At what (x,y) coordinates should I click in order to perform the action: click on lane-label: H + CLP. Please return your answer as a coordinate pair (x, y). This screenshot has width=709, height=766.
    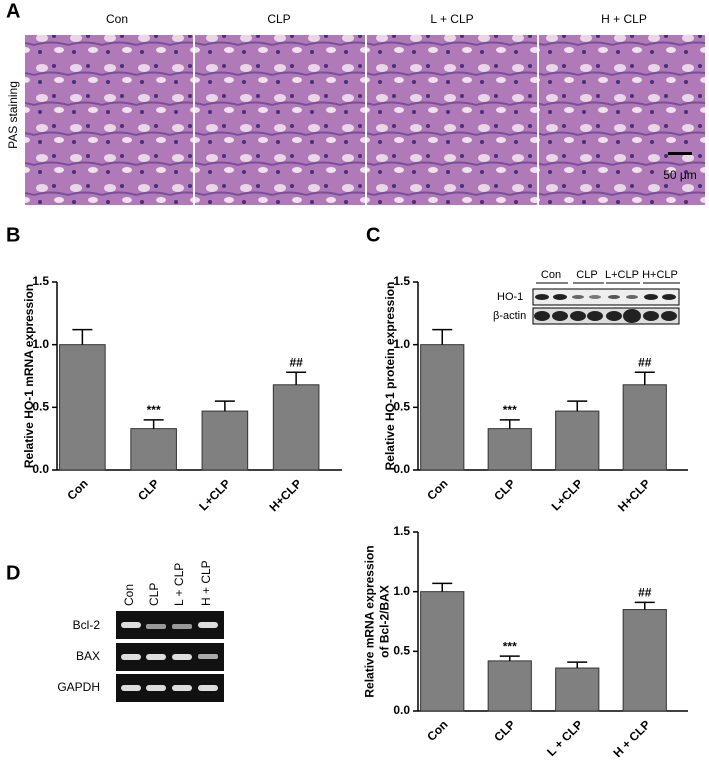
    Looking at the image, I should click on (206, 583).